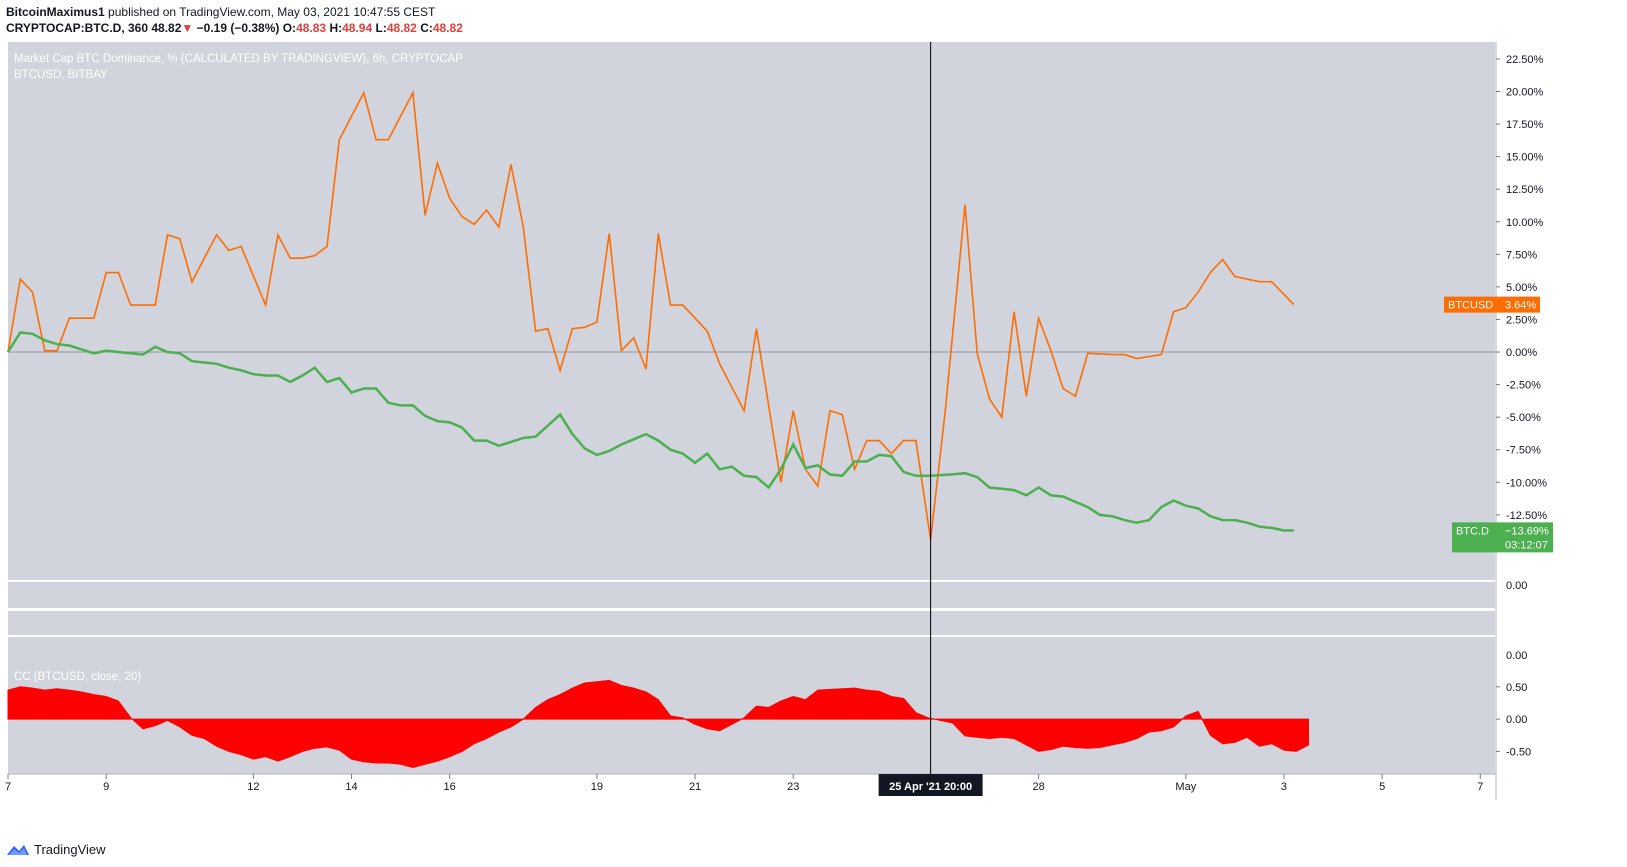  Describe the element at coordinates (658, 724) in the screenshot. I see `cc-area` at that location.